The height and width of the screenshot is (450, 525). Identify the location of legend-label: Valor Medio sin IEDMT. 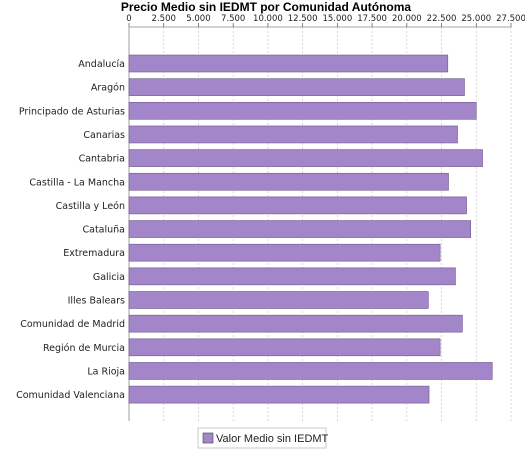
(272, 439).